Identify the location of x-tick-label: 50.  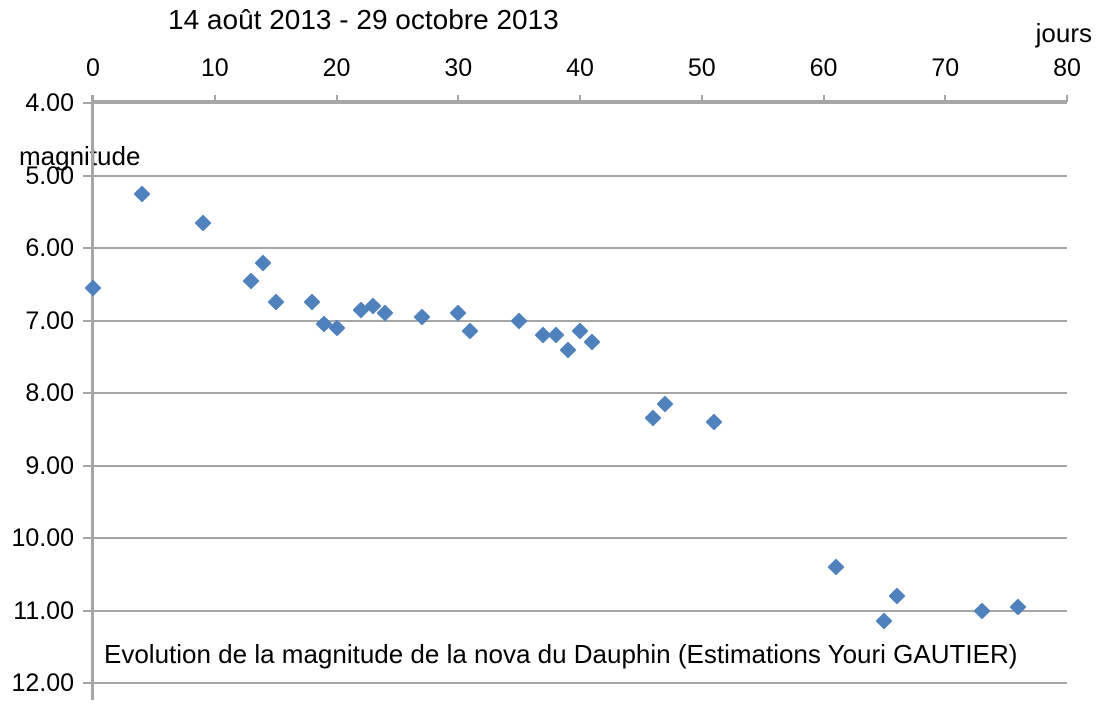
(701, 68).